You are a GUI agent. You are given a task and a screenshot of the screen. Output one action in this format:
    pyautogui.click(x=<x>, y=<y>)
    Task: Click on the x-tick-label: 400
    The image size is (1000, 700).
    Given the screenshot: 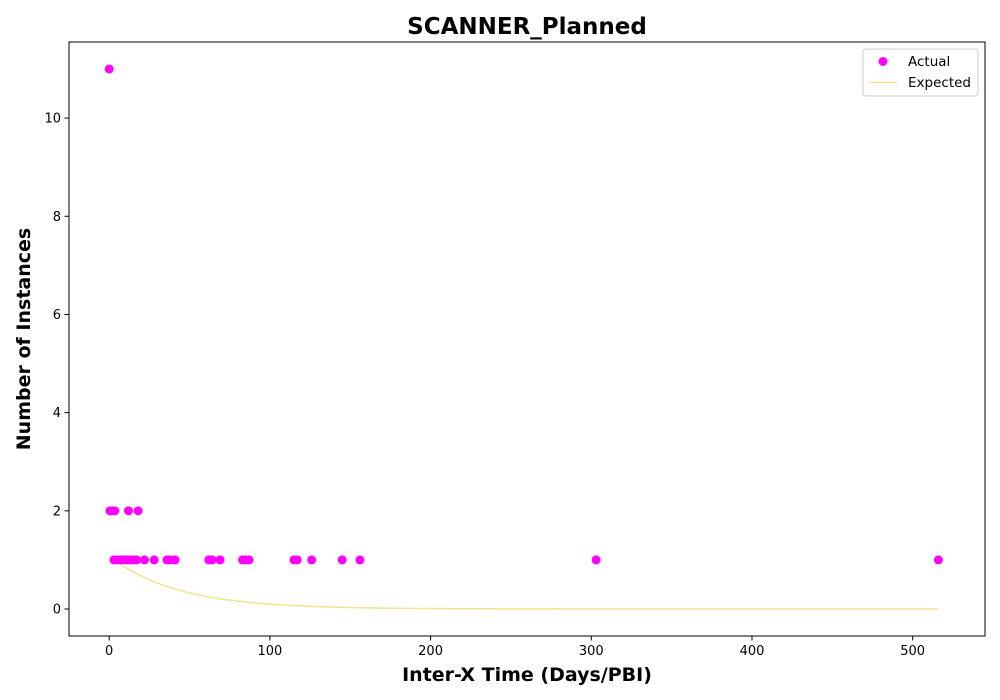 What is the action you would take?
    pyautogui.click(x=752, y=651)
    